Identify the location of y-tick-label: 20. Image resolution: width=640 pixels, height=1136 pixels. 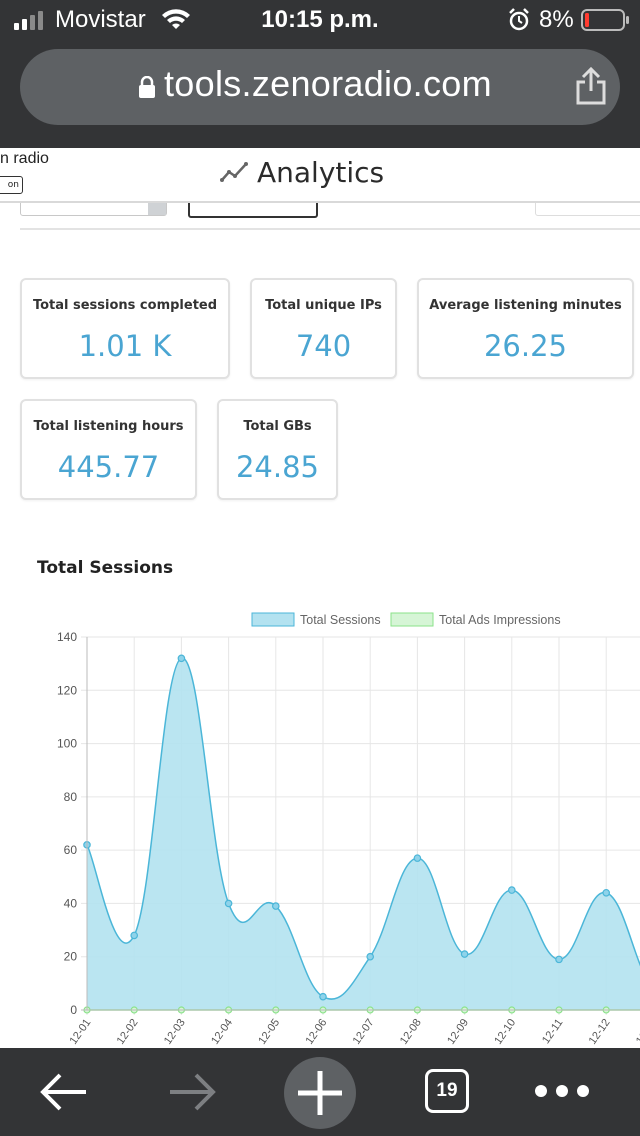
(71, 957).